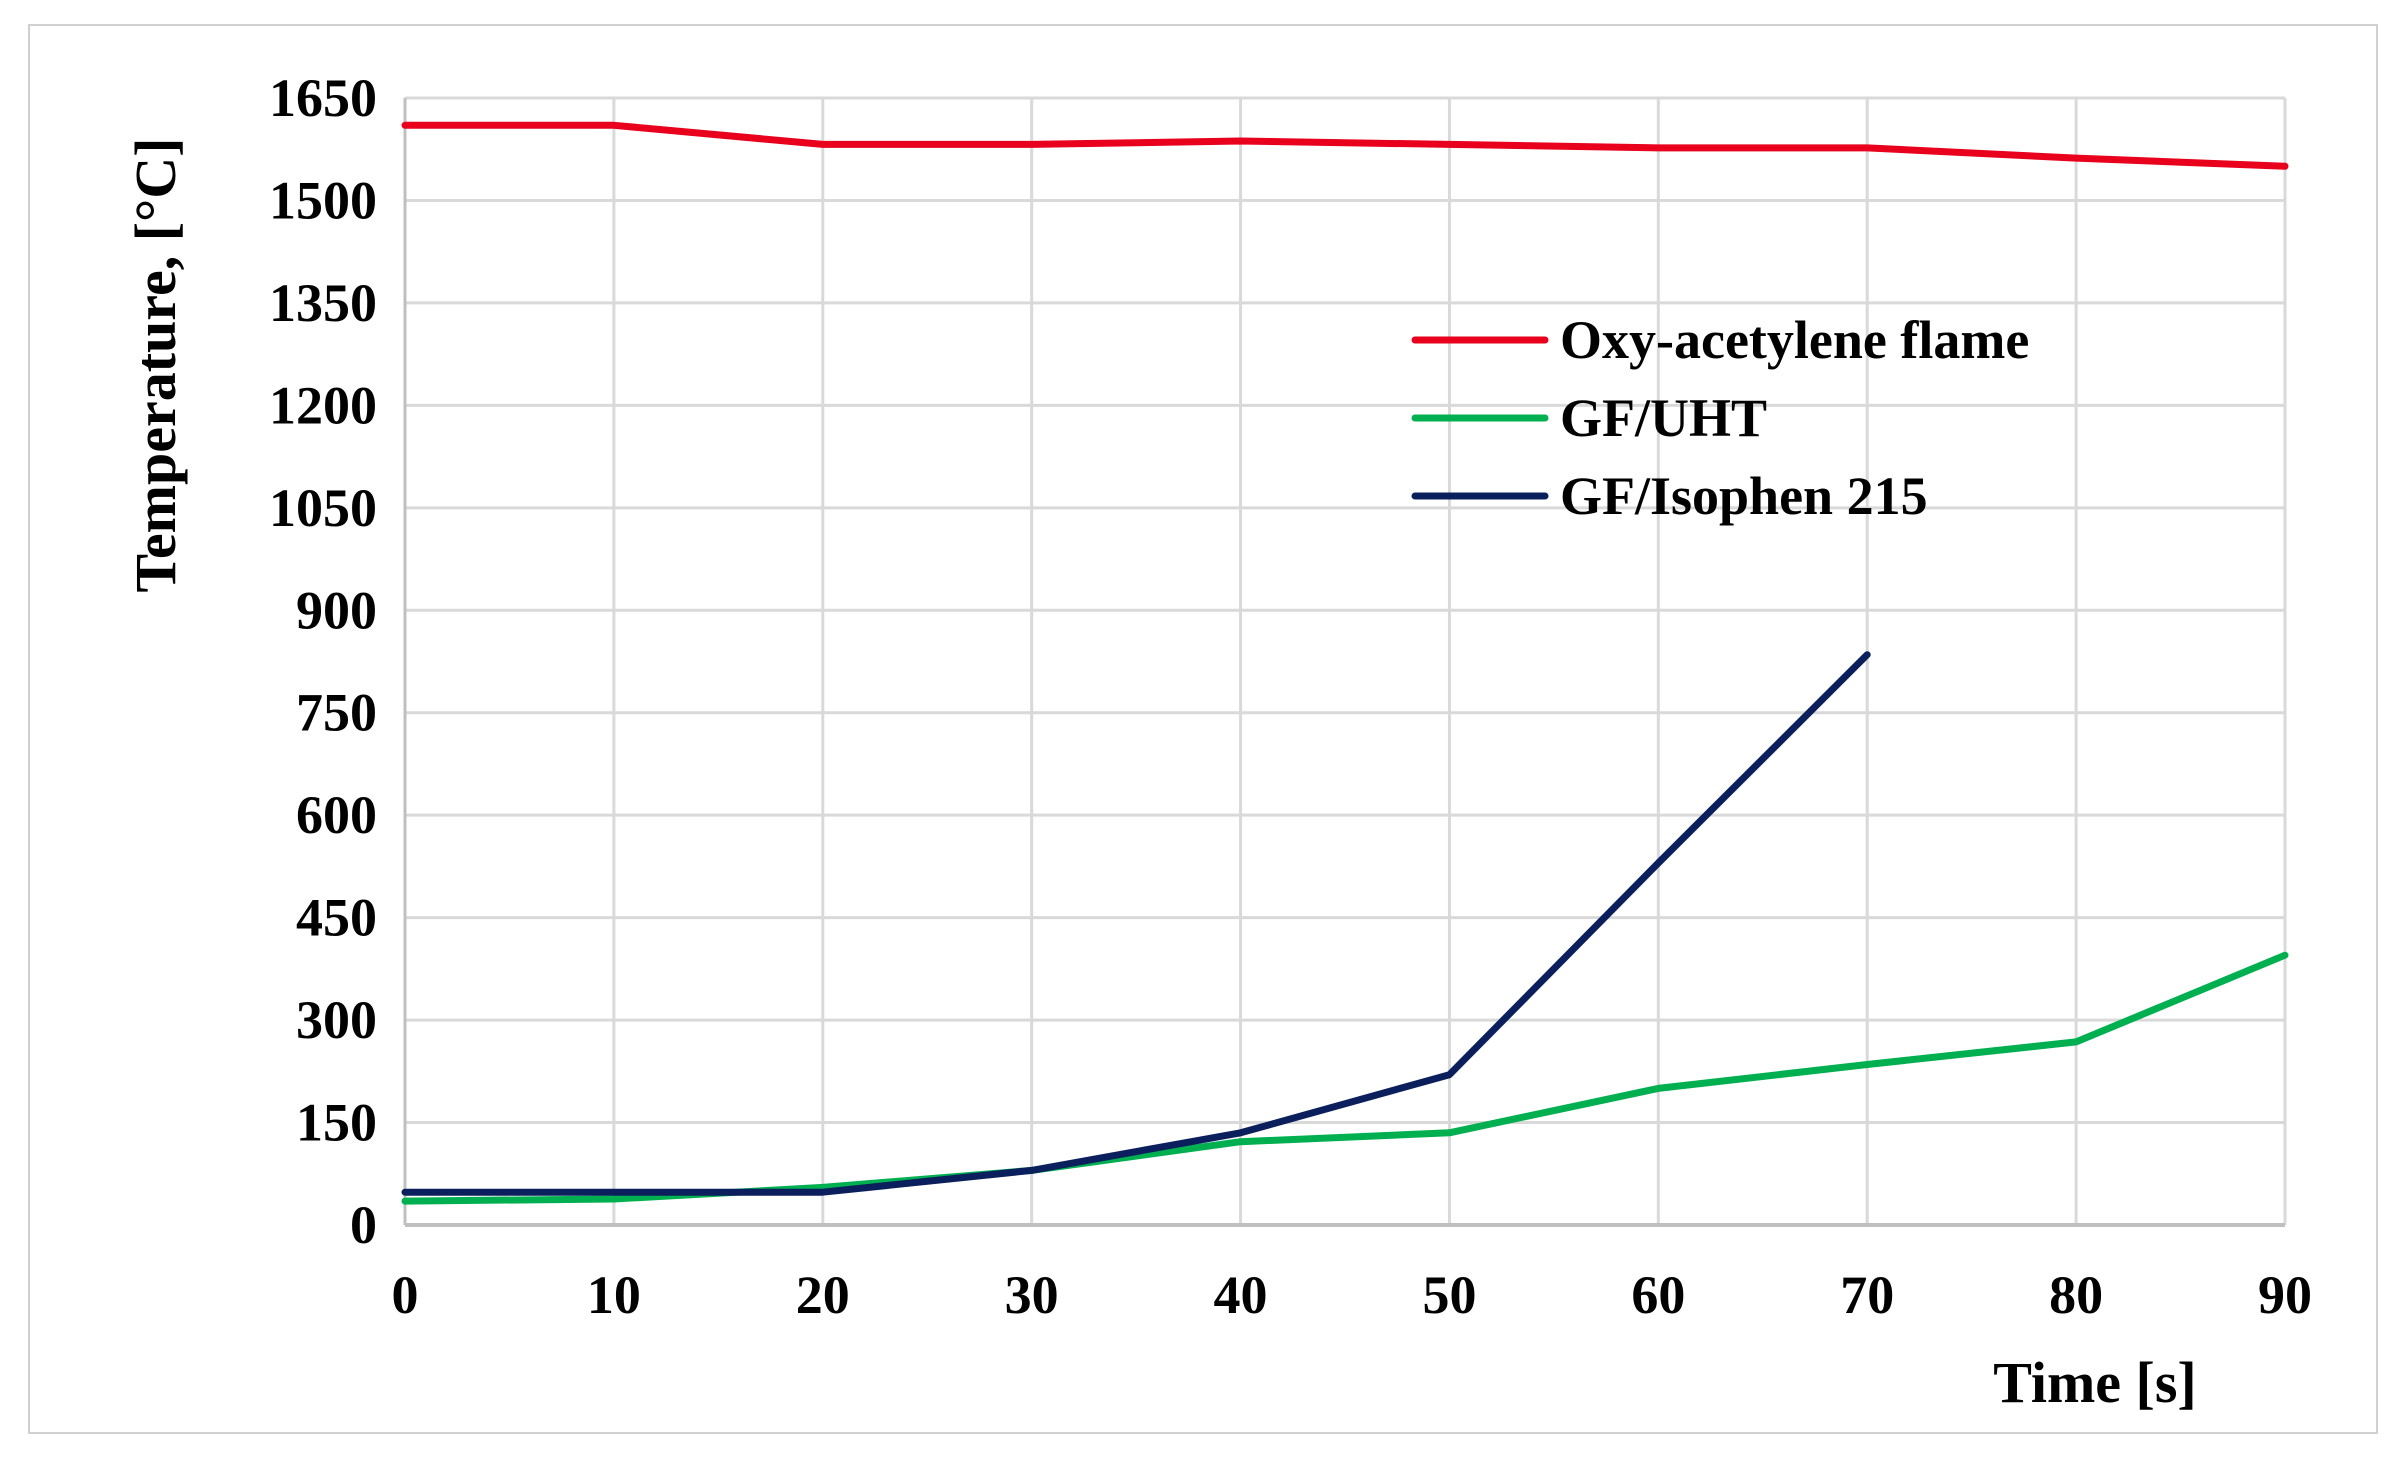 The image size is (2406, 1459). I want to click on x-tick-label: 20, so click(823, 1295).